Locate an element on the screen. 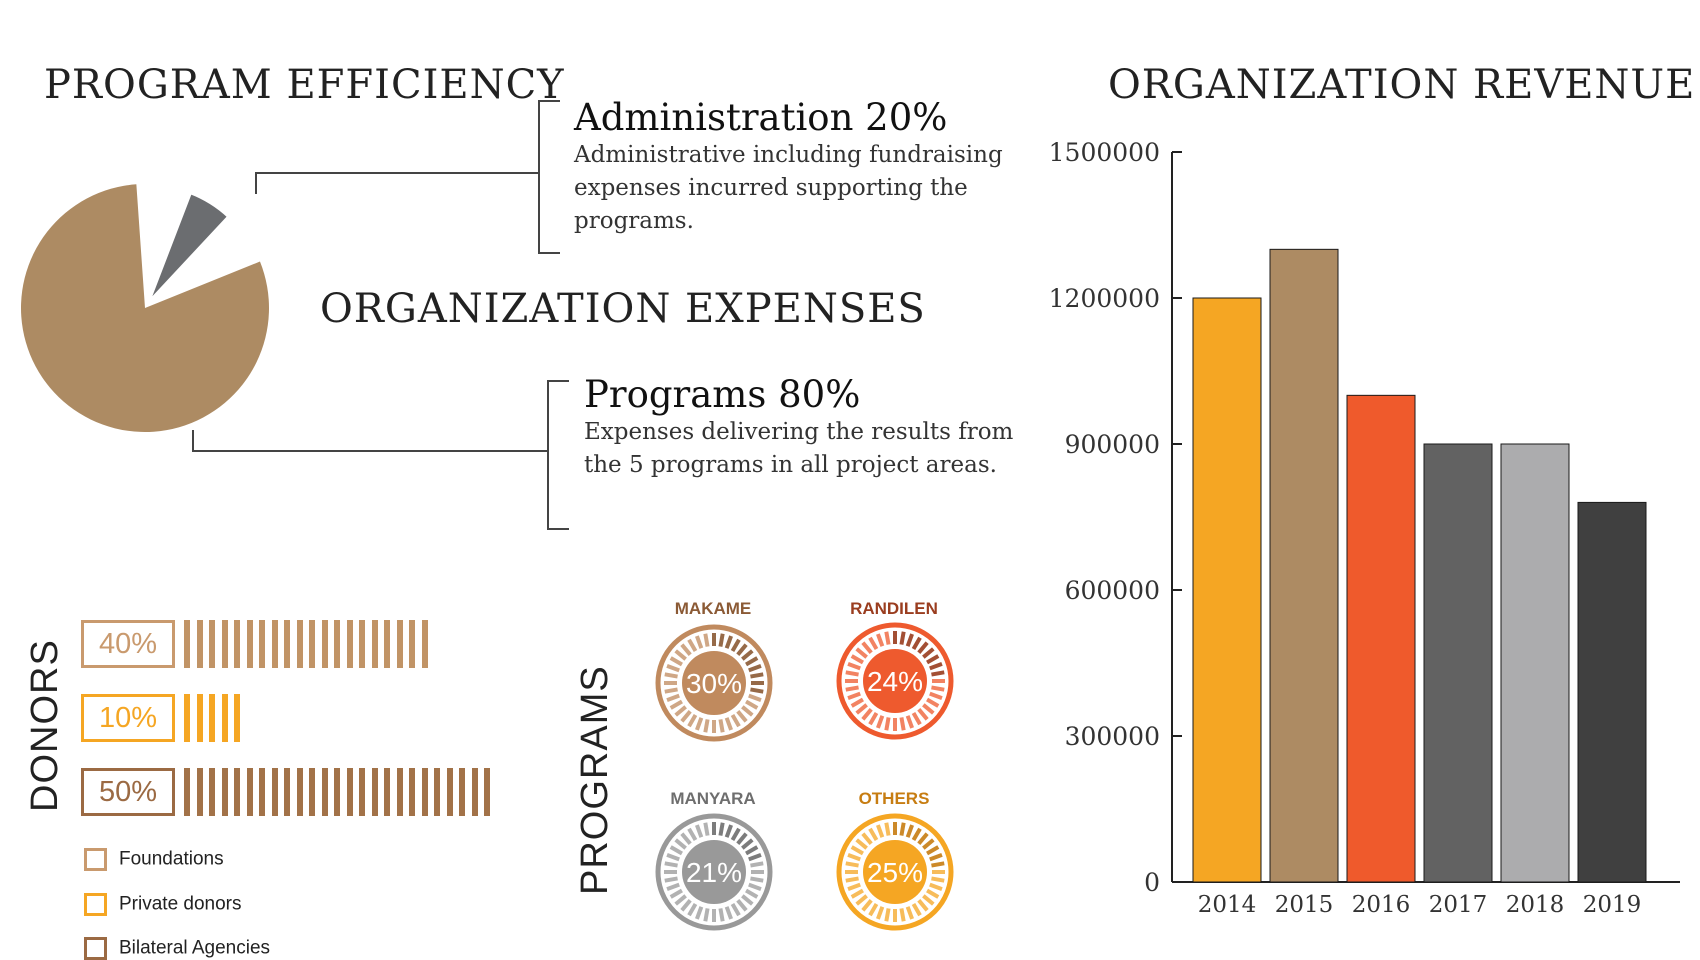 The image size is (1700, 960). dial-outer-ring is located at coordinates (895, 681).